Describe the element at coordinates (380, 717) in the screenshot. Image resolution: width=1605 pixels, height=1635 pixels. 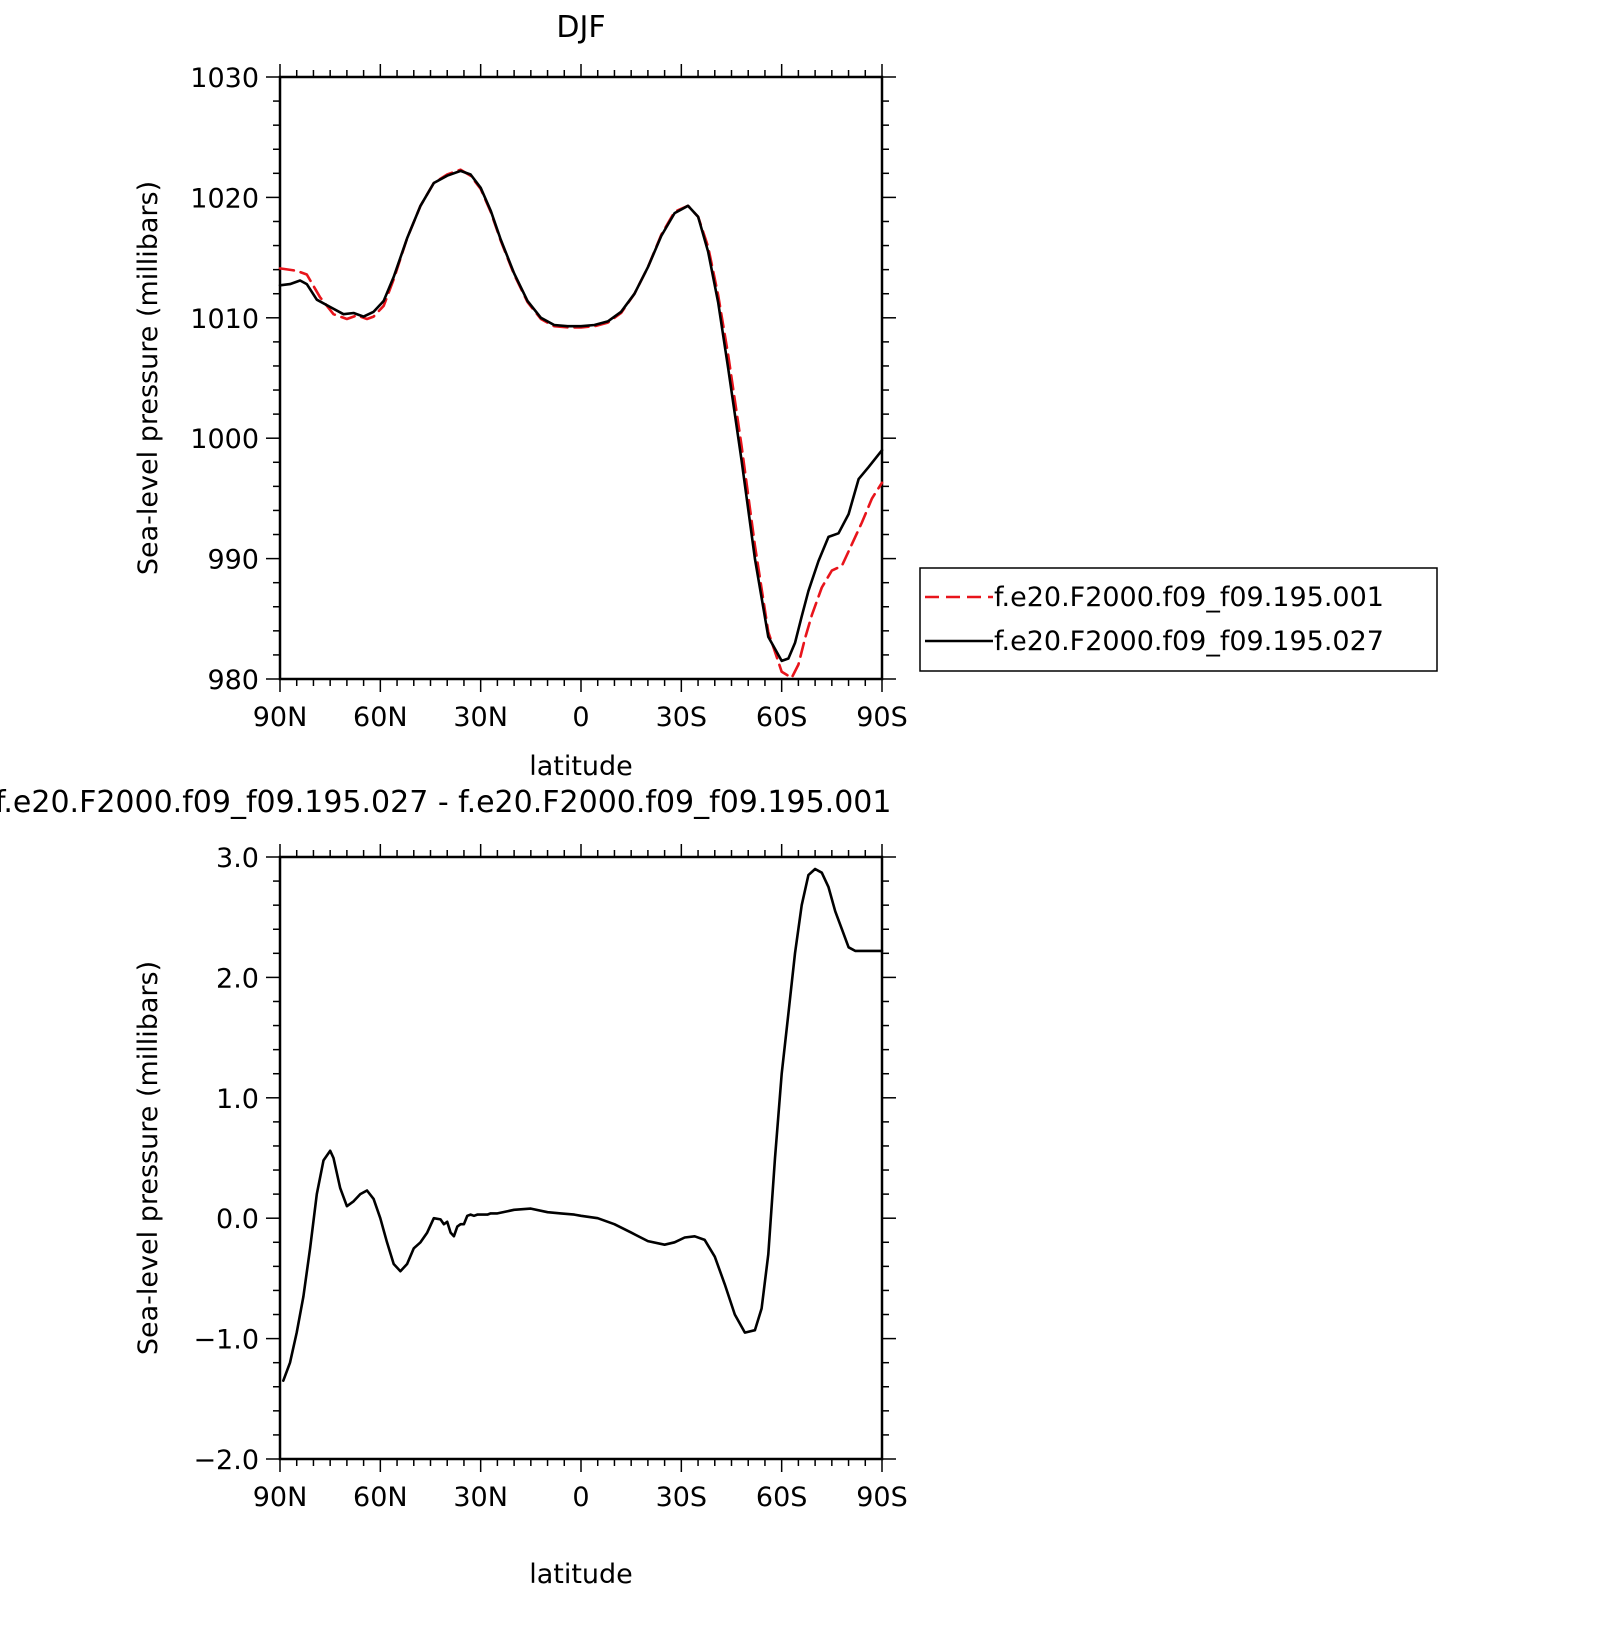
I see `top-x-tick-label: 60N` at that location.